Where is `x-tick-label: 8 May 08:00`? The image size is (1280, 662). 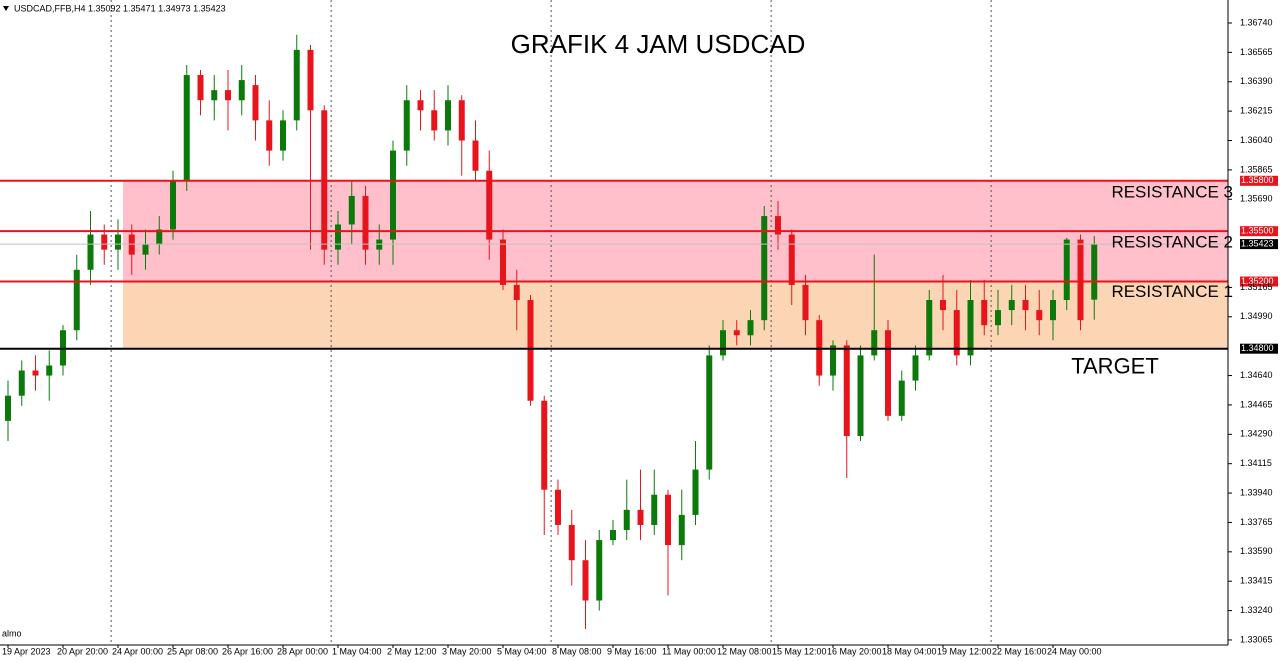
x-tick-label: 8 May 08:00 is located at coordinates (577, 651).